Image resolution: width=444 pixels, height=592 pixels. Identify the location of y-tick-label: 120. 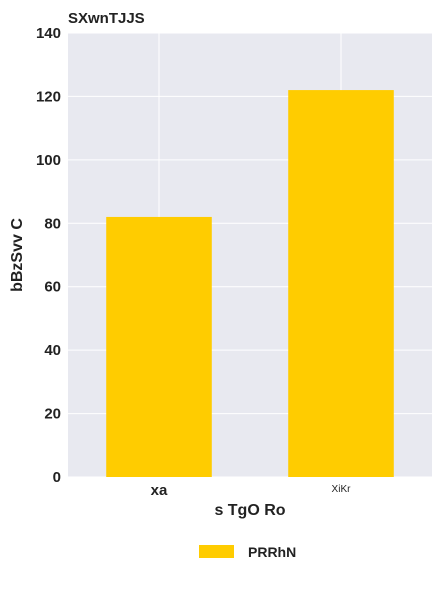
(48, 96).